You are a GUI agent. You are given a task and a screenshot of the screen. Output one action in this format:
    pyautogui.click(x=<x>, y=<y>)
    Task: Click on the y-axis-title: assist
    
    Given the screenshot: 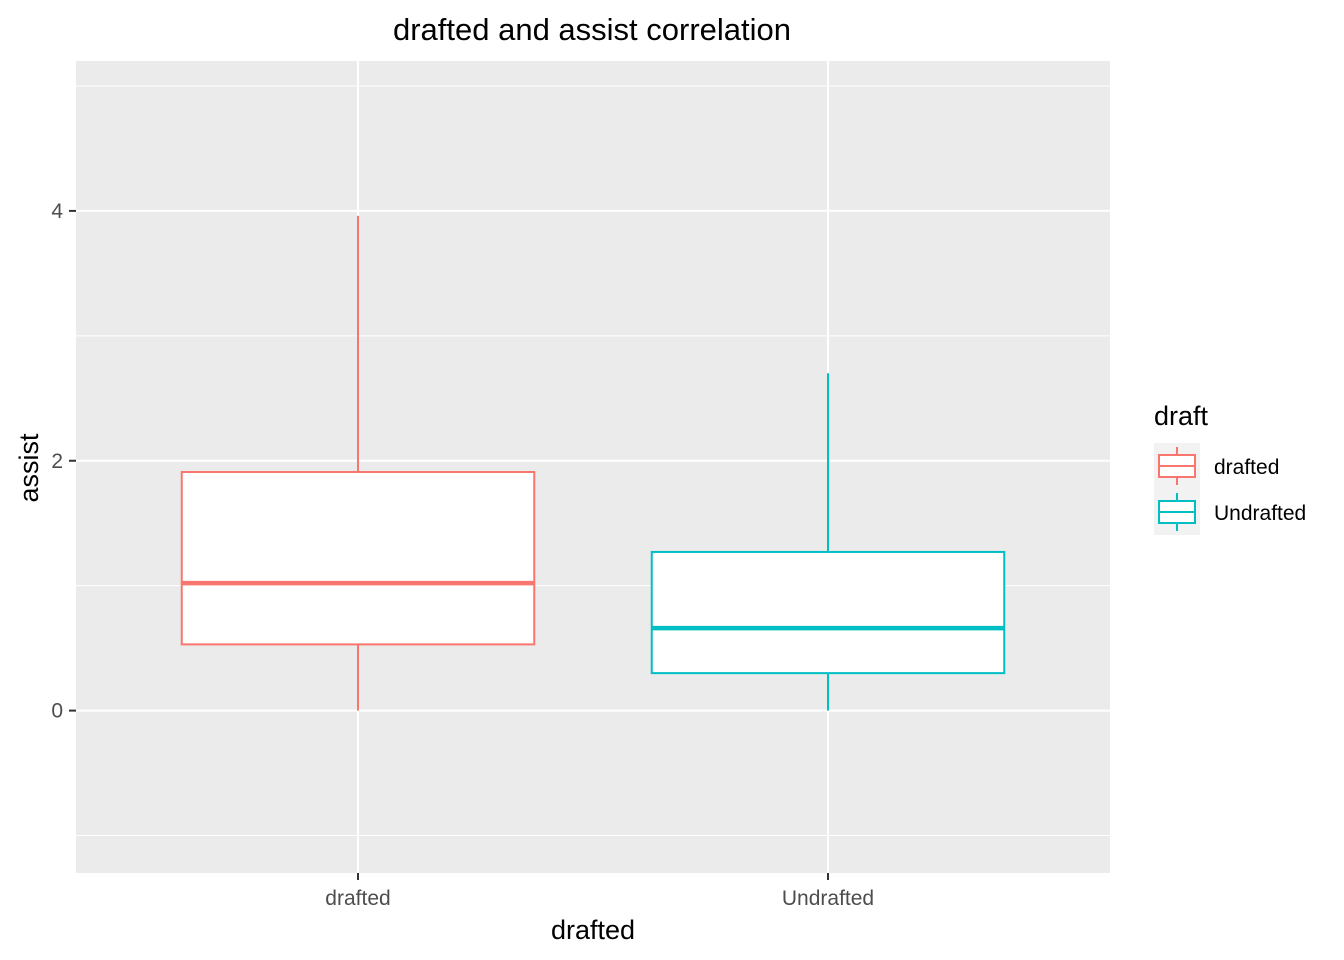 What is the action you would take?
    pyautogui.click(x=29, y=468)
    